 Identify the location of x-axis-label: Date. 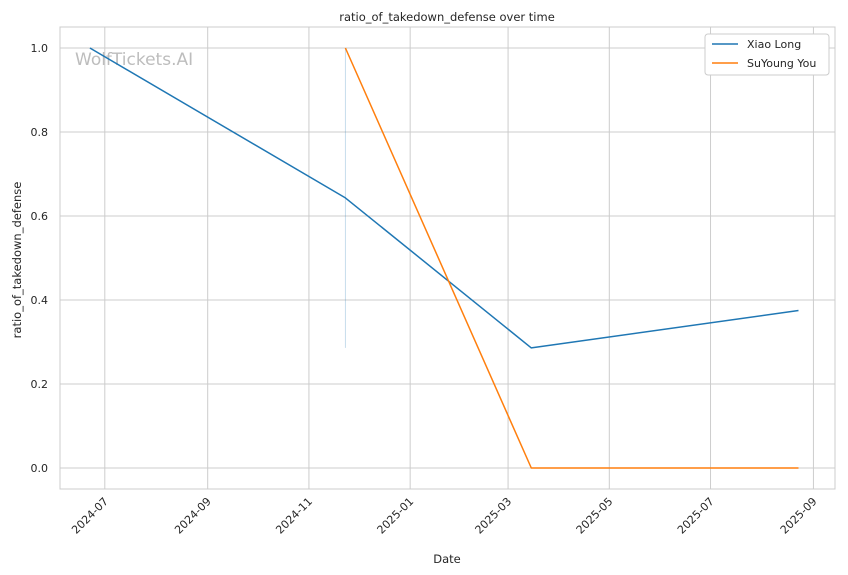
(447, 559).